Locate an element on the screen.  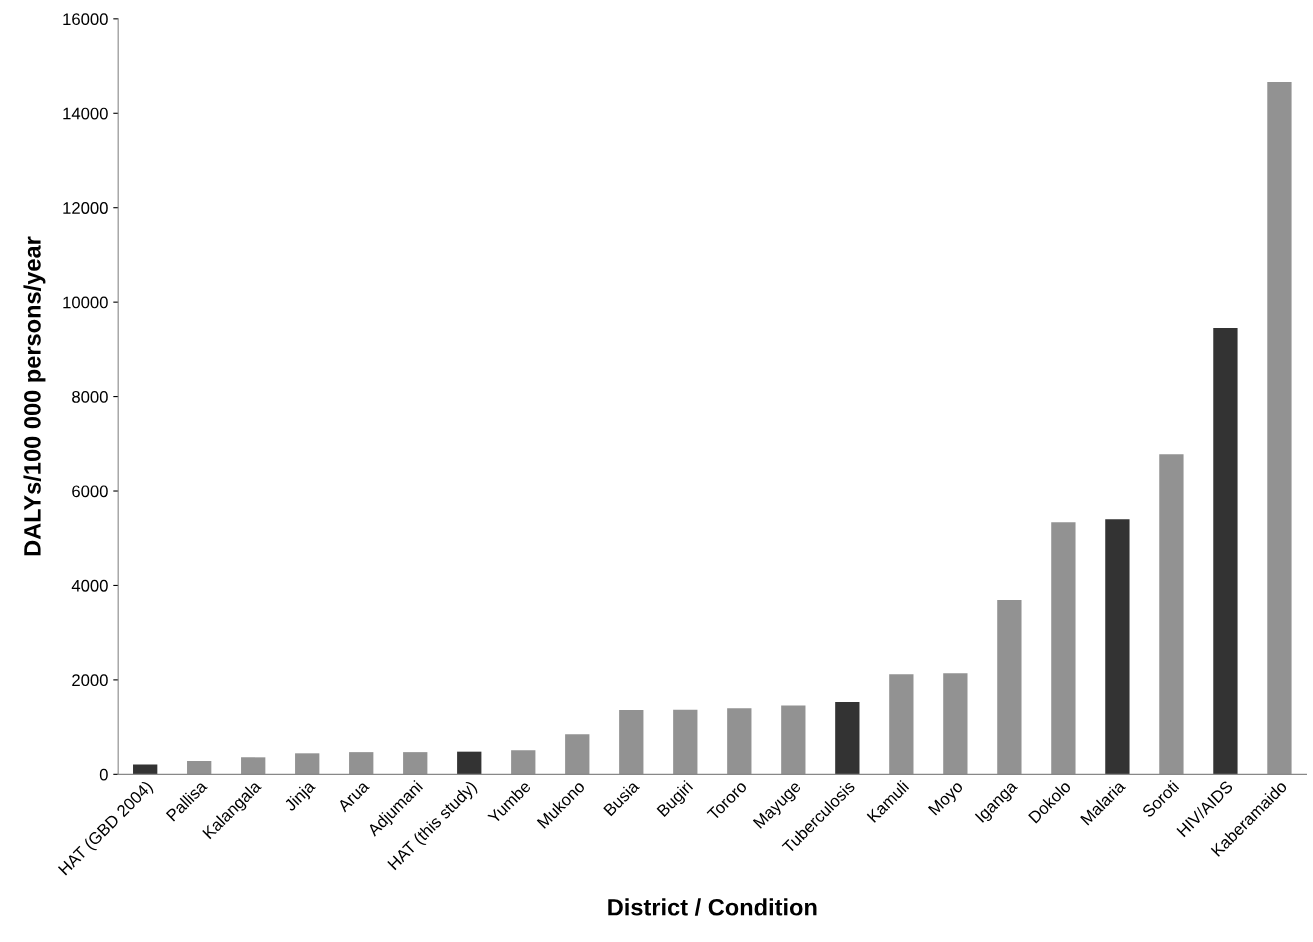
y-tick-label: 14000 is located at coordinates (85, 113).